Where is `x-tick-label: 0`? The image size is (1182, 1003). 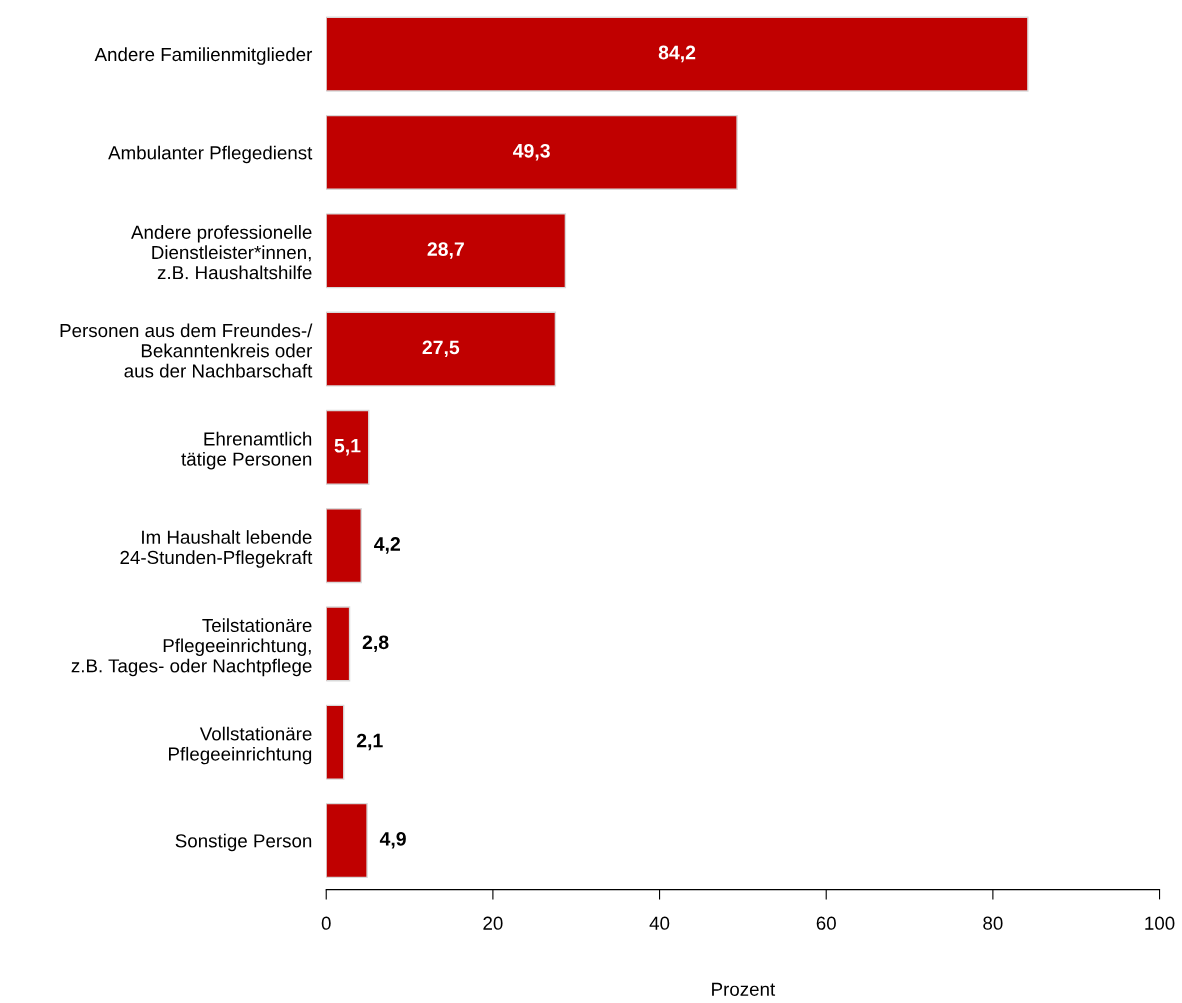
x-tick-label: 0 is located at coordinates (326, 923).